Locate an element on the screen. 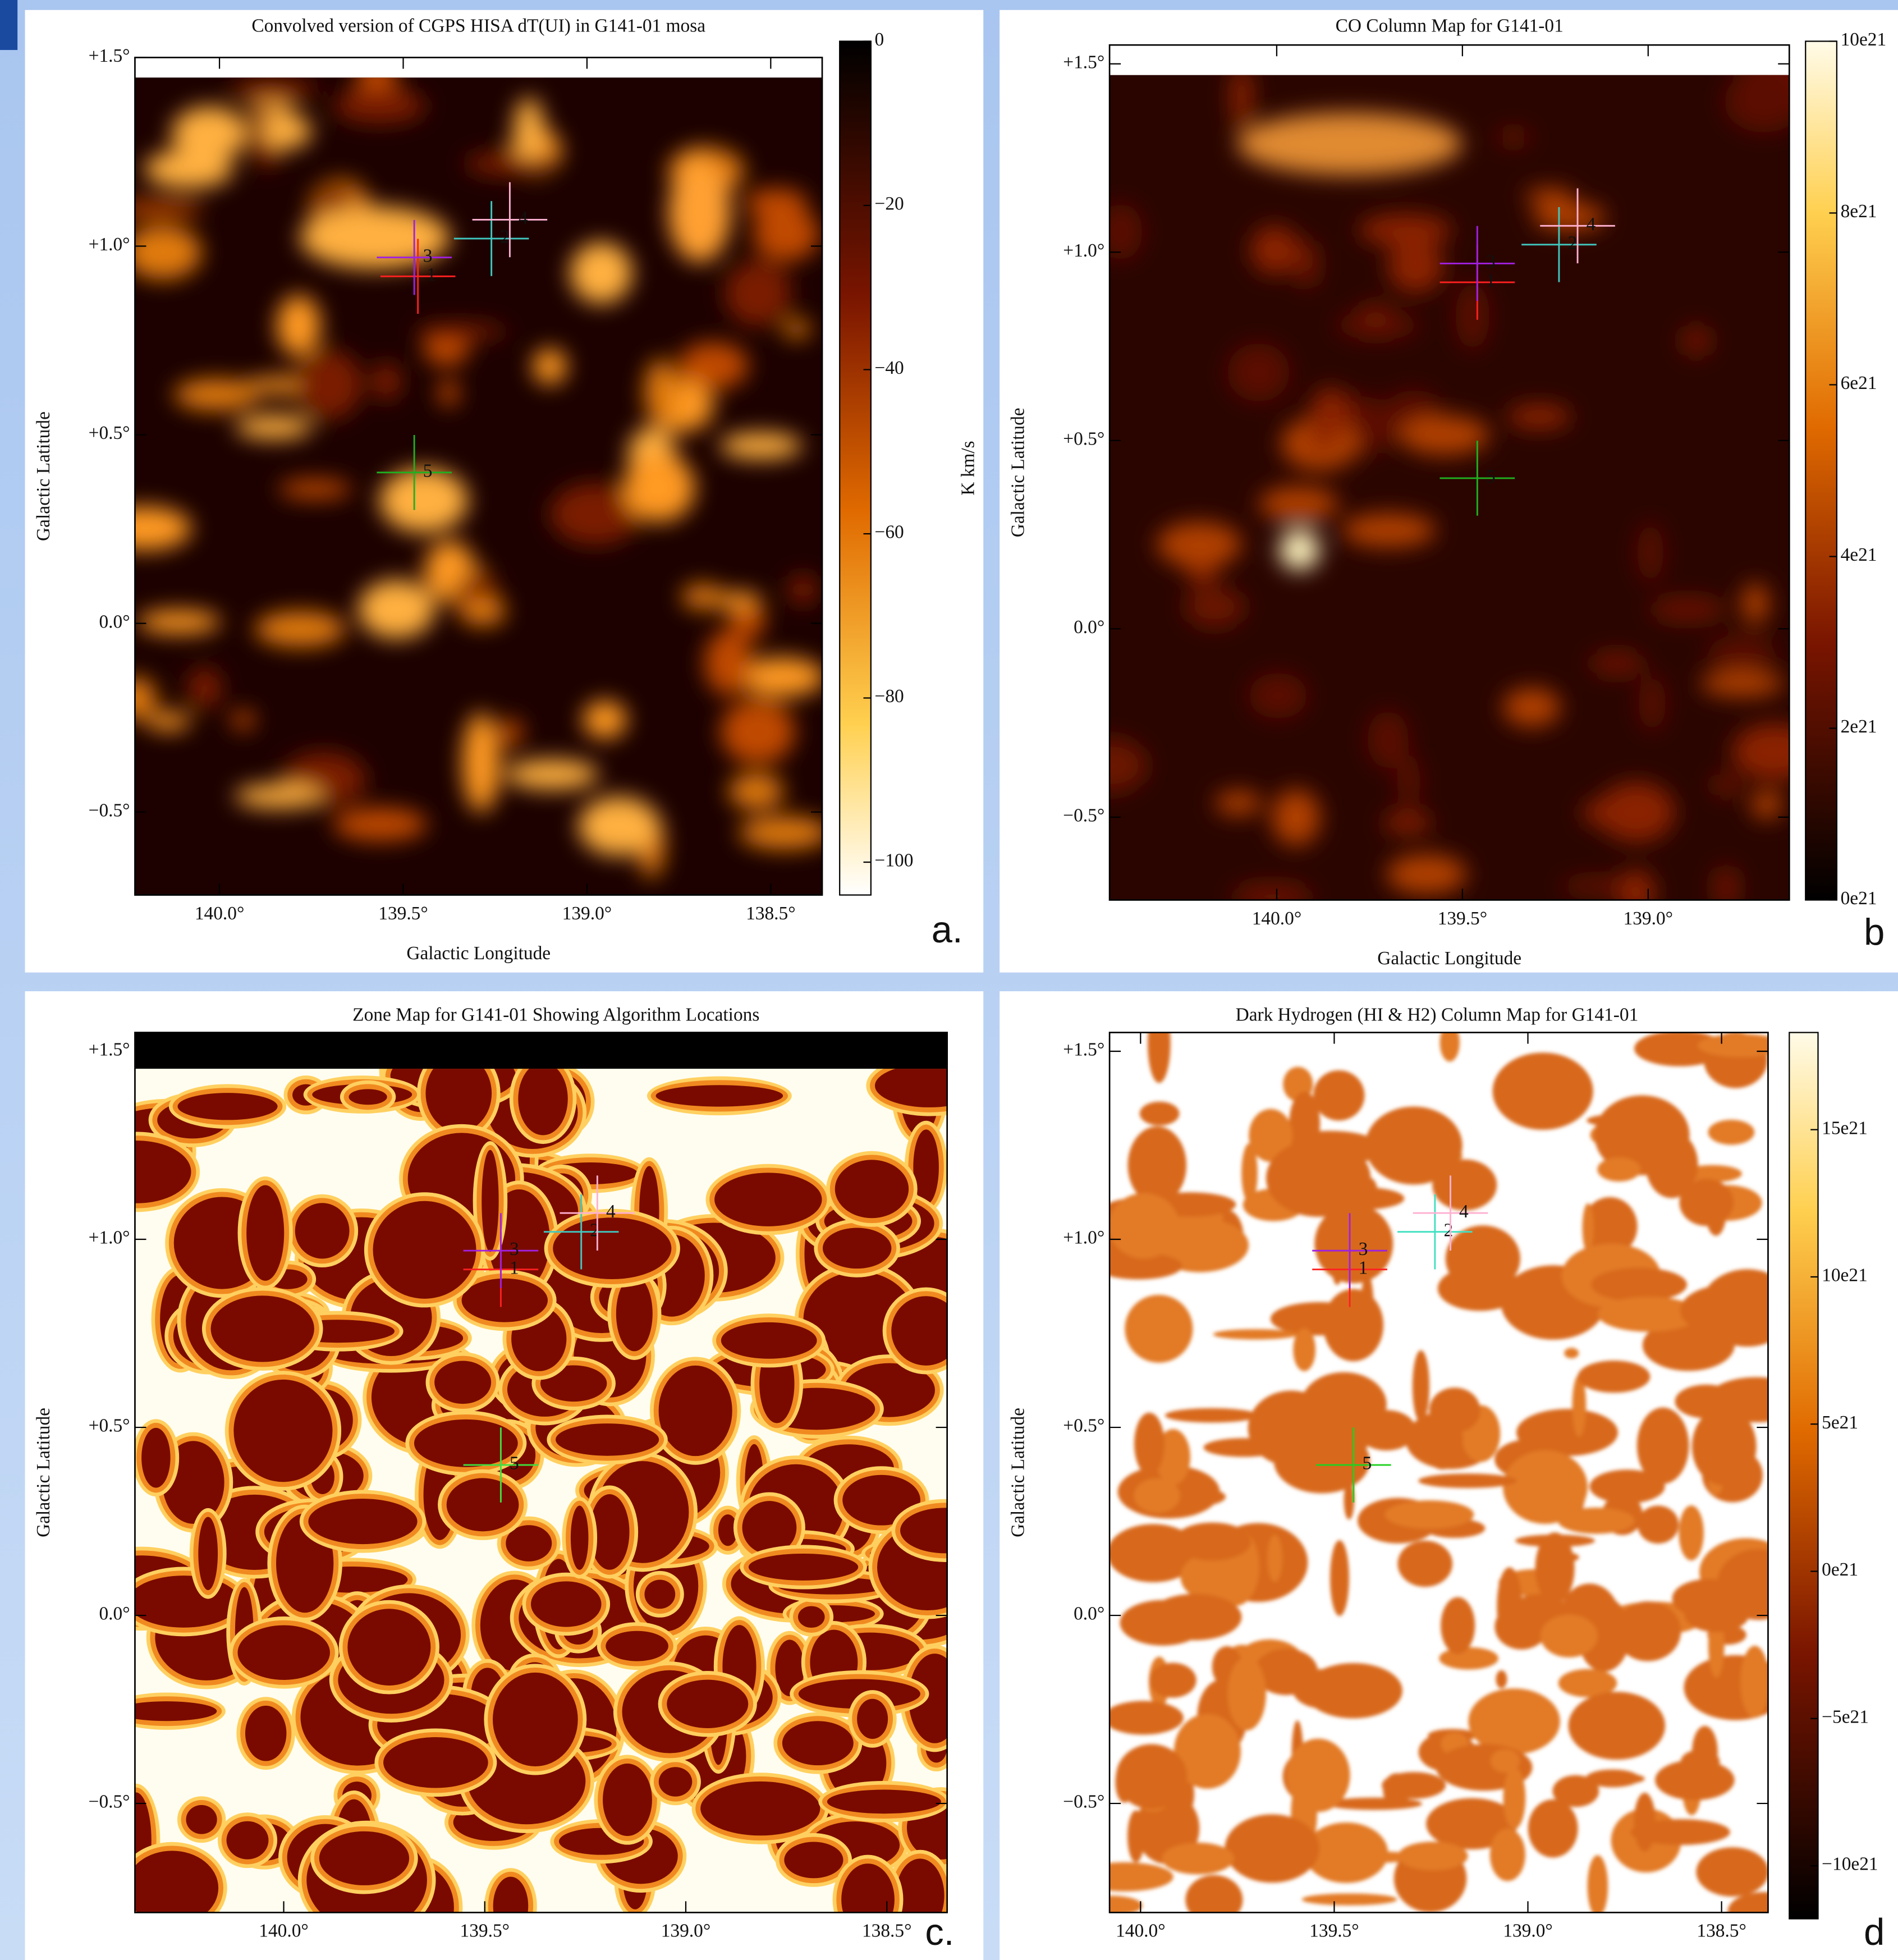  marker-label: 2 is located at coordinates (505, 238).